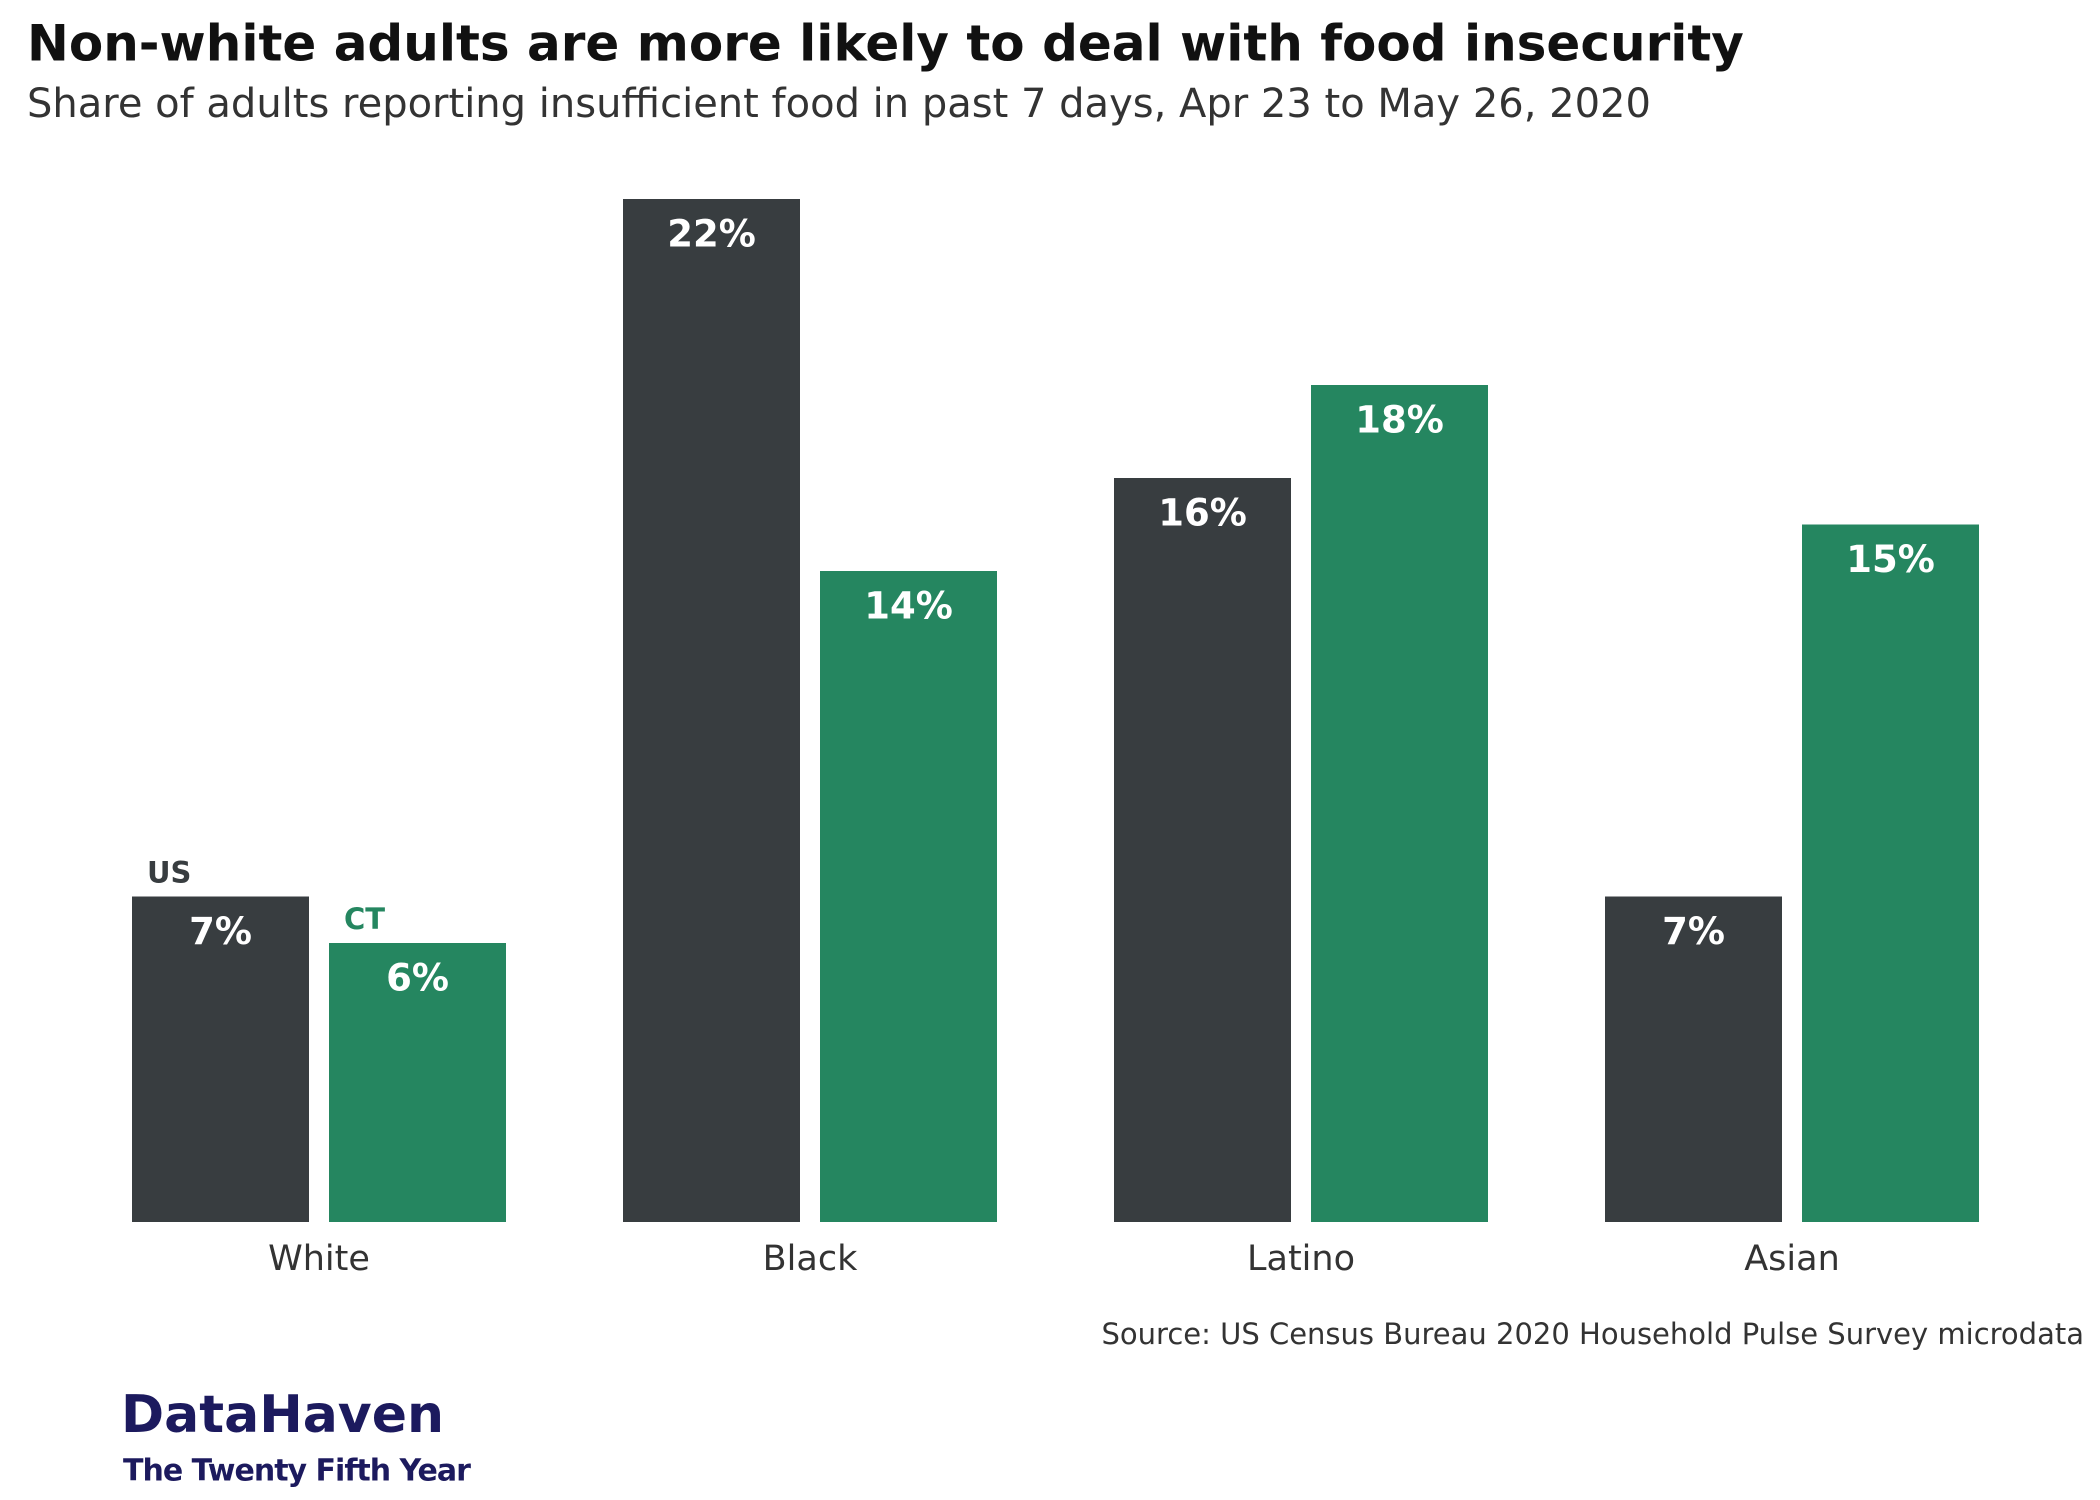 The width and height of the screenshot is (2100, 1500). I want to click on legend-label: CT, so click(364, 919).